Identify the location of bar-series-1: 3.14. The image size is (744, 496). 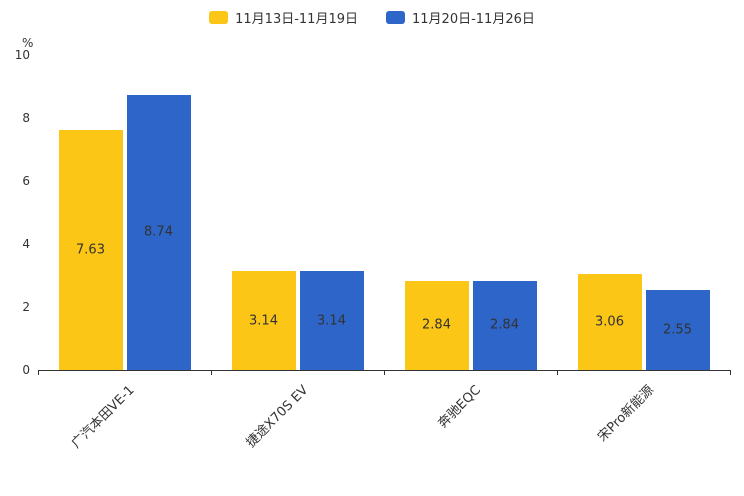
(331, 320).